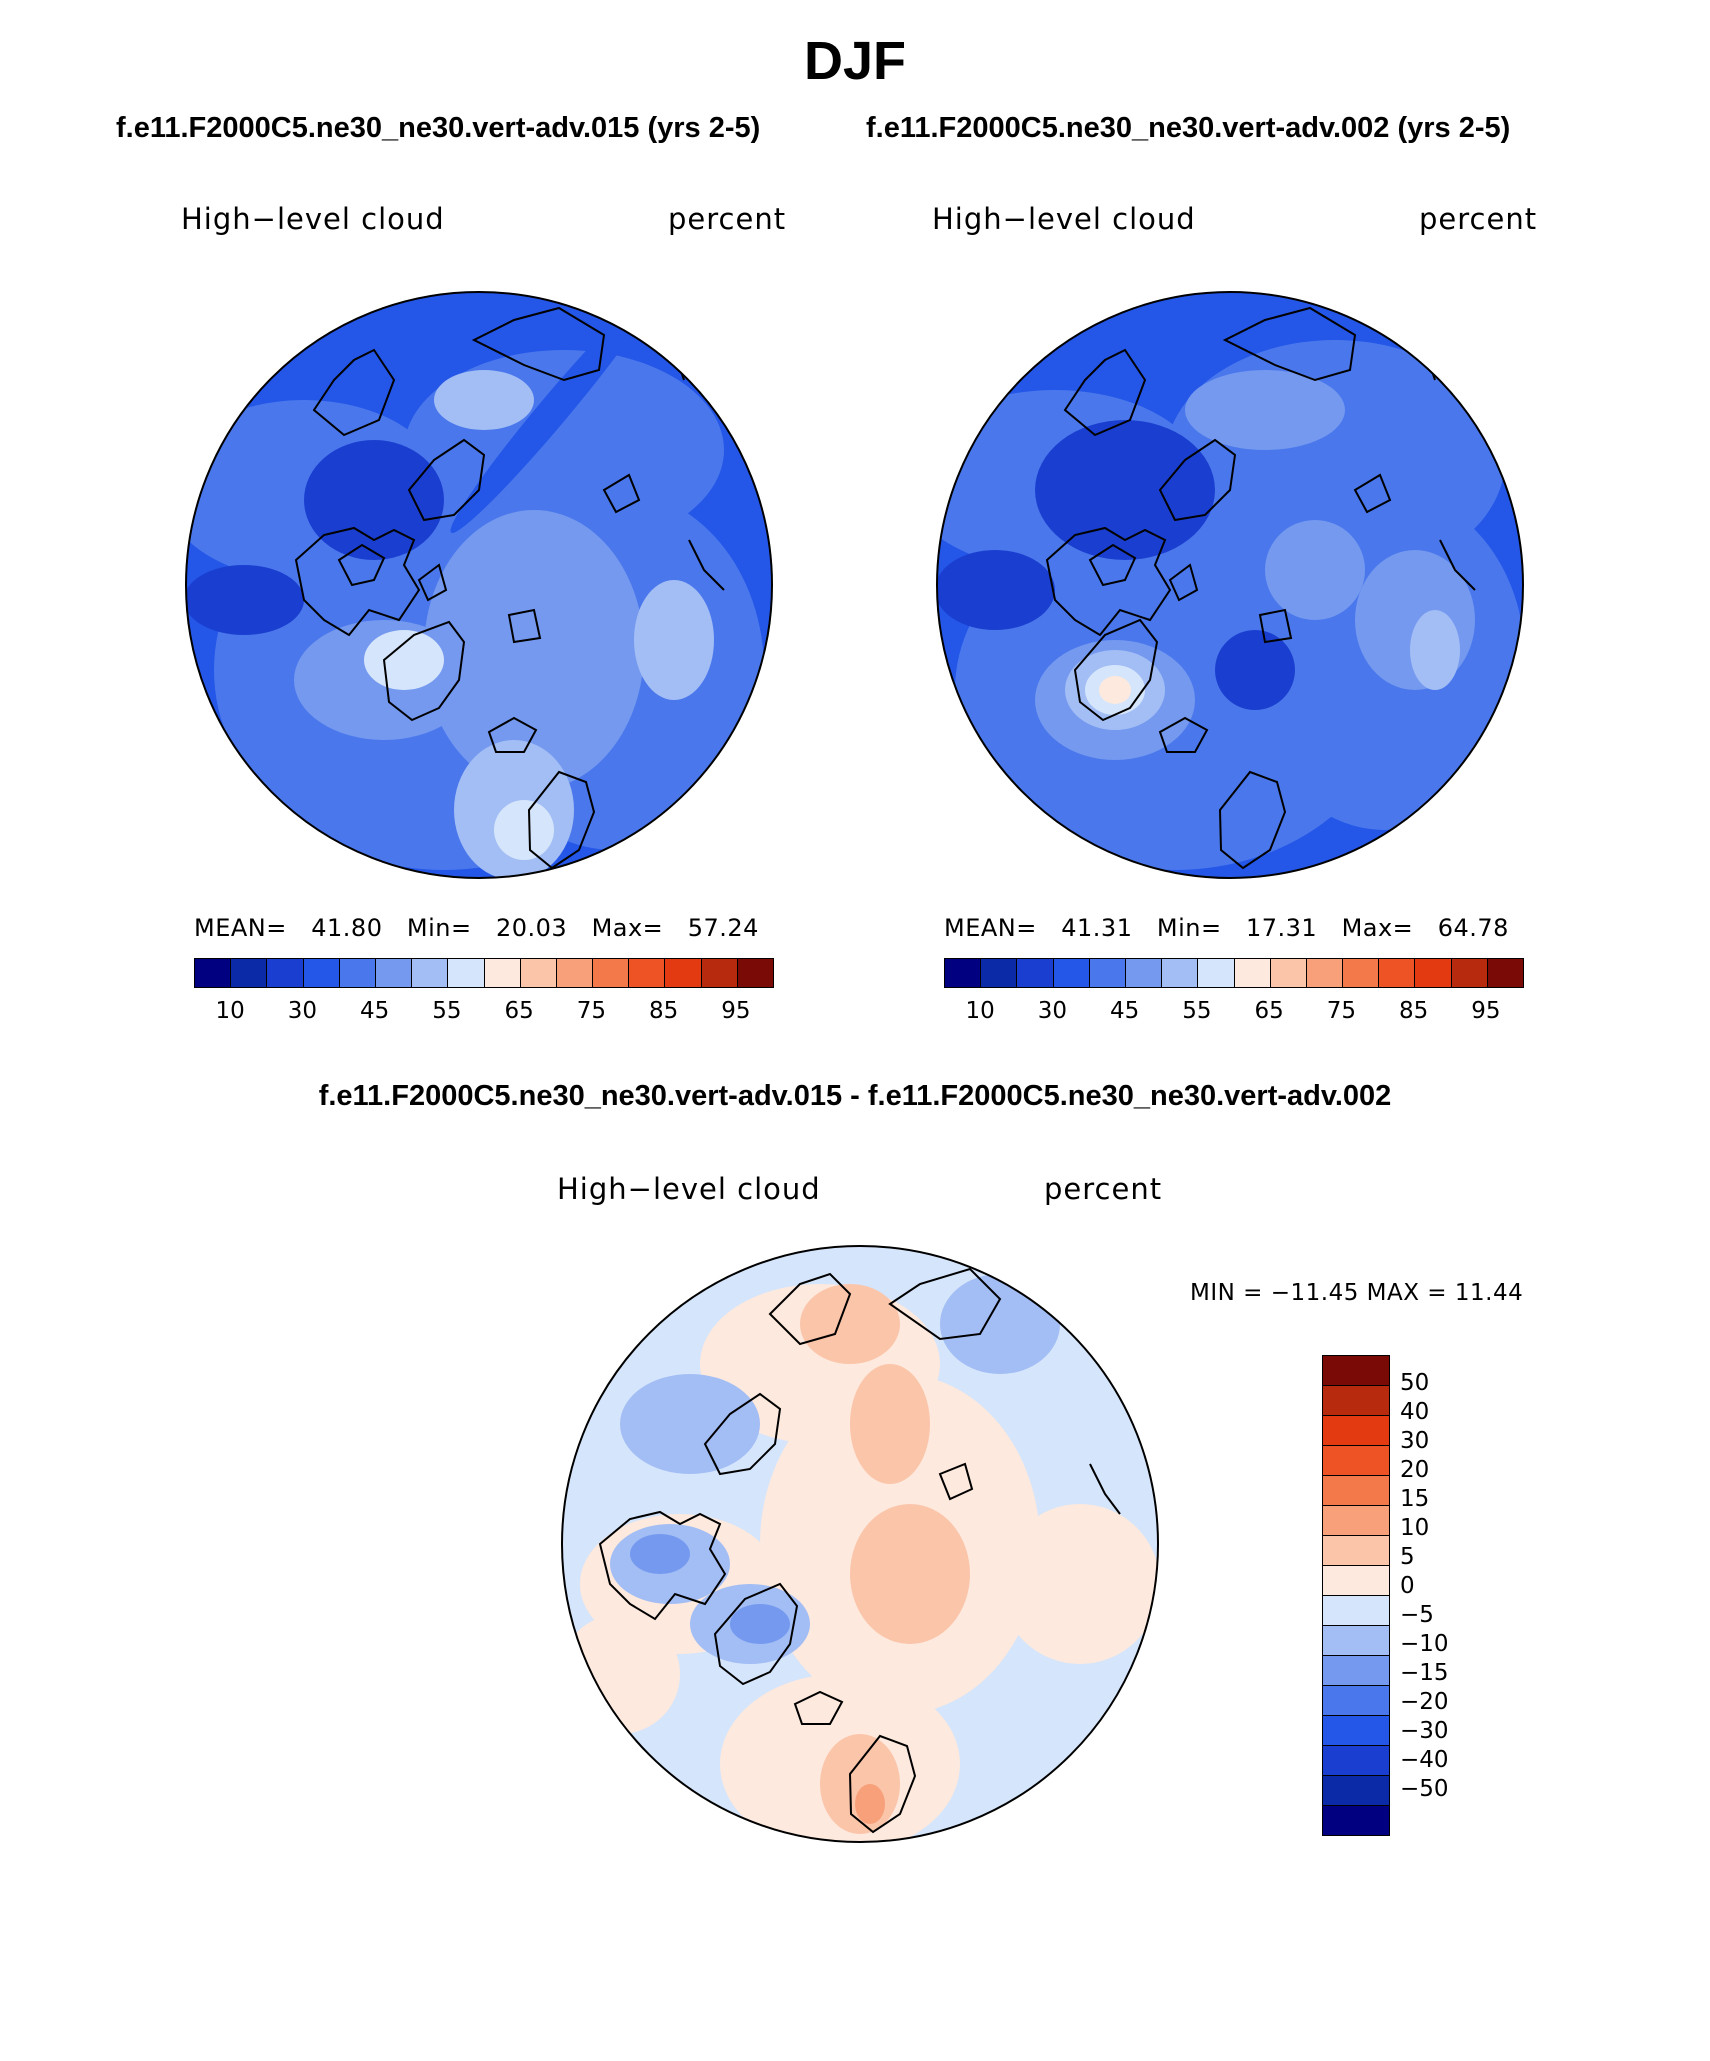 The image size is (1710, 2061). I want to click on colorbar-tick-label: 10, so click(980, 1011).